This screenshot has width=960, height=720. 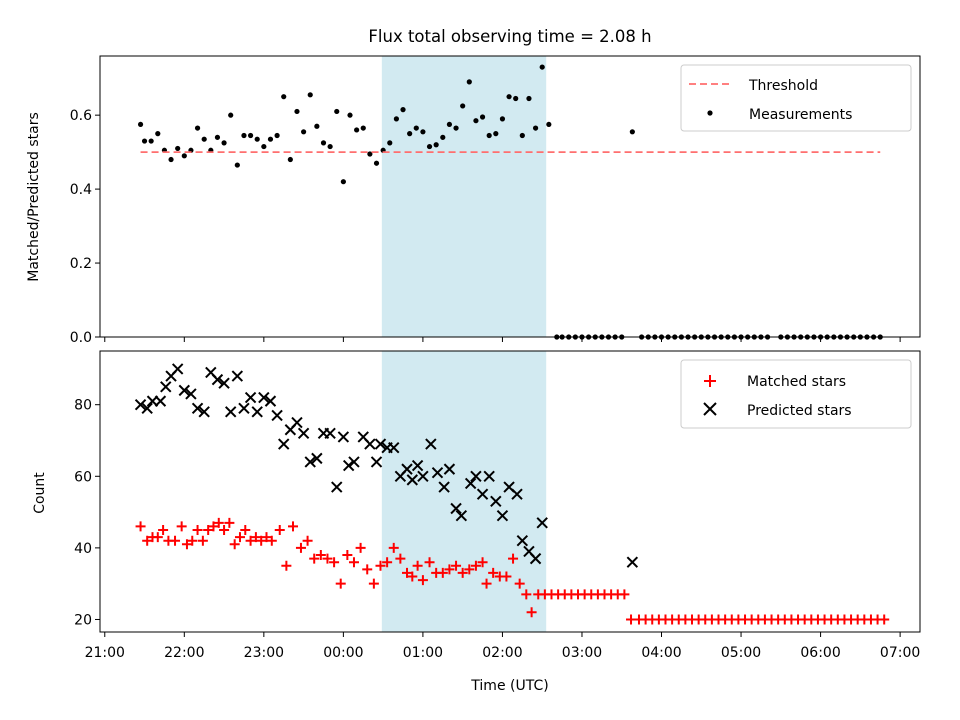 I want to click on x-tick-label: 02:00, so click(x=502, y=653).